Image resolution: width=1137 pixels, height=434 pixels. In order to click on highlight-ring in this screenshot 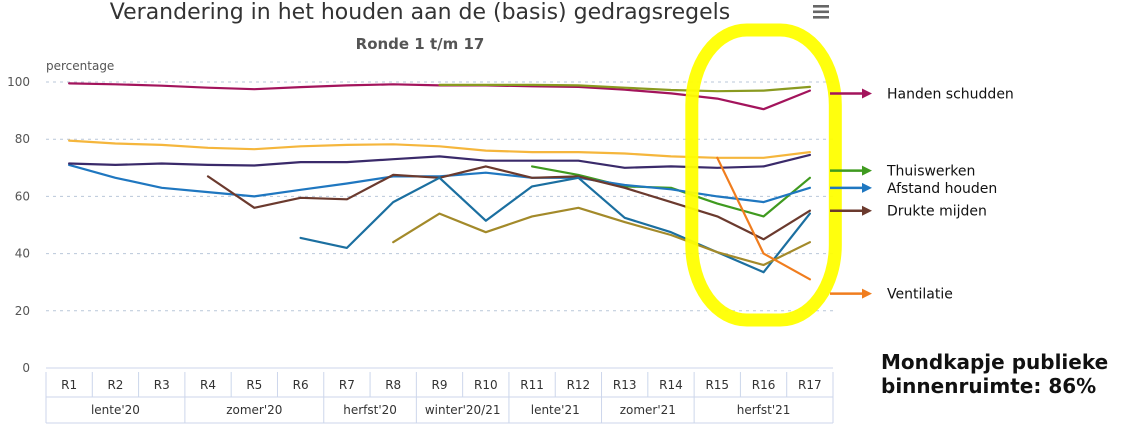, I will do `click(763, 175)`.